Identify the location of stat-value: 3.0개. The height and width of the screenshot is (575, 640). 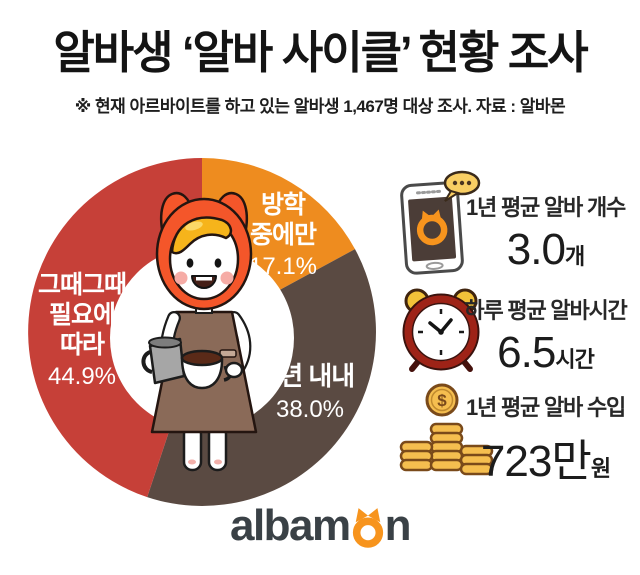
(544, 250).